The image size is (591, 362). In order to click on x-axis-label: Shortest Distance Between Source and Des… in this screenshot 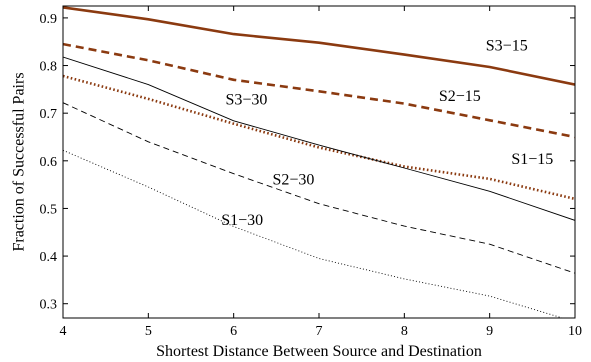, I will do `click(319, 351)`.